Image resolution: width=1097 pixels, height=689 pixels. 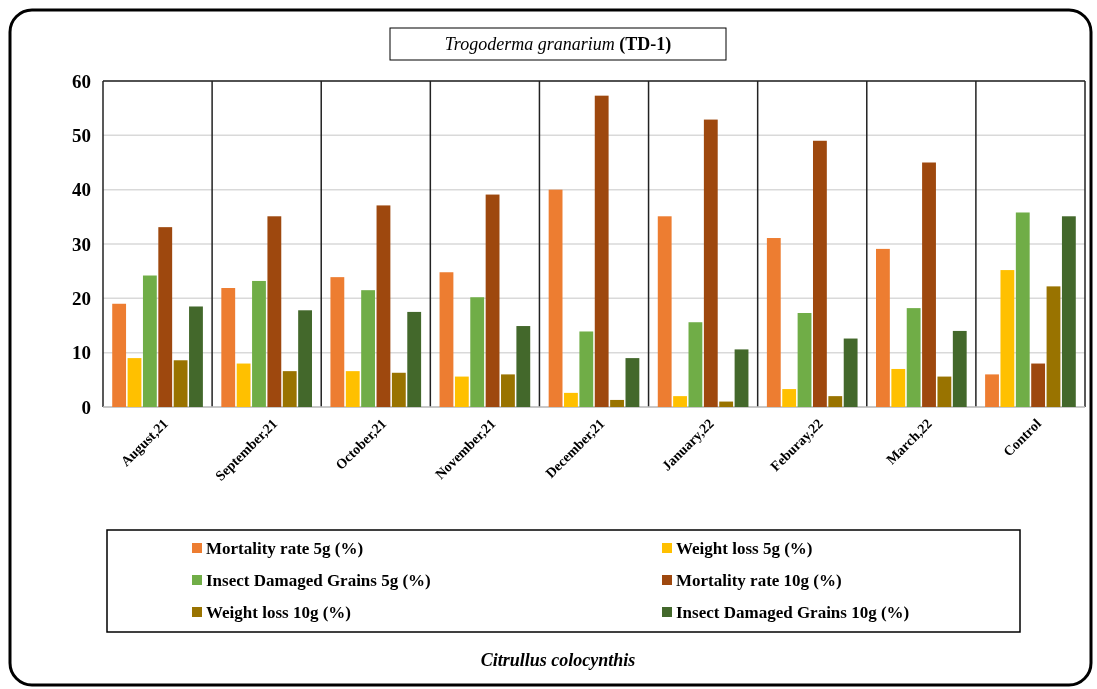 What do you see at coordinates (793, 612) in the screenshot?
I see `legend-label: Insect Damaged Grains 10g (%)` at bounding box center [793, 612].